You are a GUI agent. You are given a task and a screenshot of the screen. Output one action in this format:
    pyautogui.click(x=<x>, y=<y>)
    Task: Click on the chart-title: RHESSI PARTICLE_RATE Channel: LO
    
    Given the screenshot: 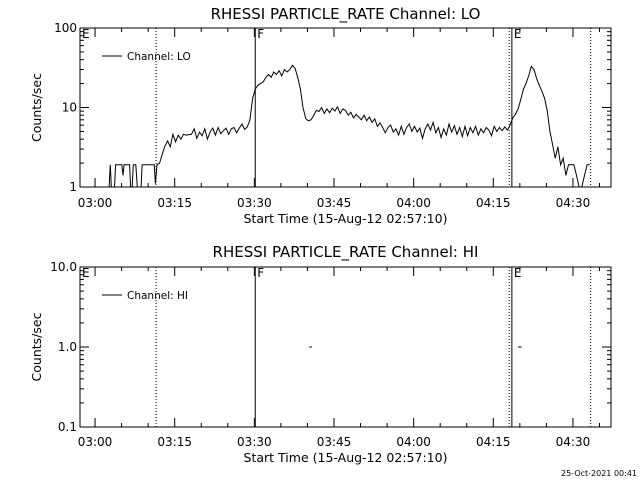 What is the action you would take?
    pyautogui.click(x=346, y=14)
    